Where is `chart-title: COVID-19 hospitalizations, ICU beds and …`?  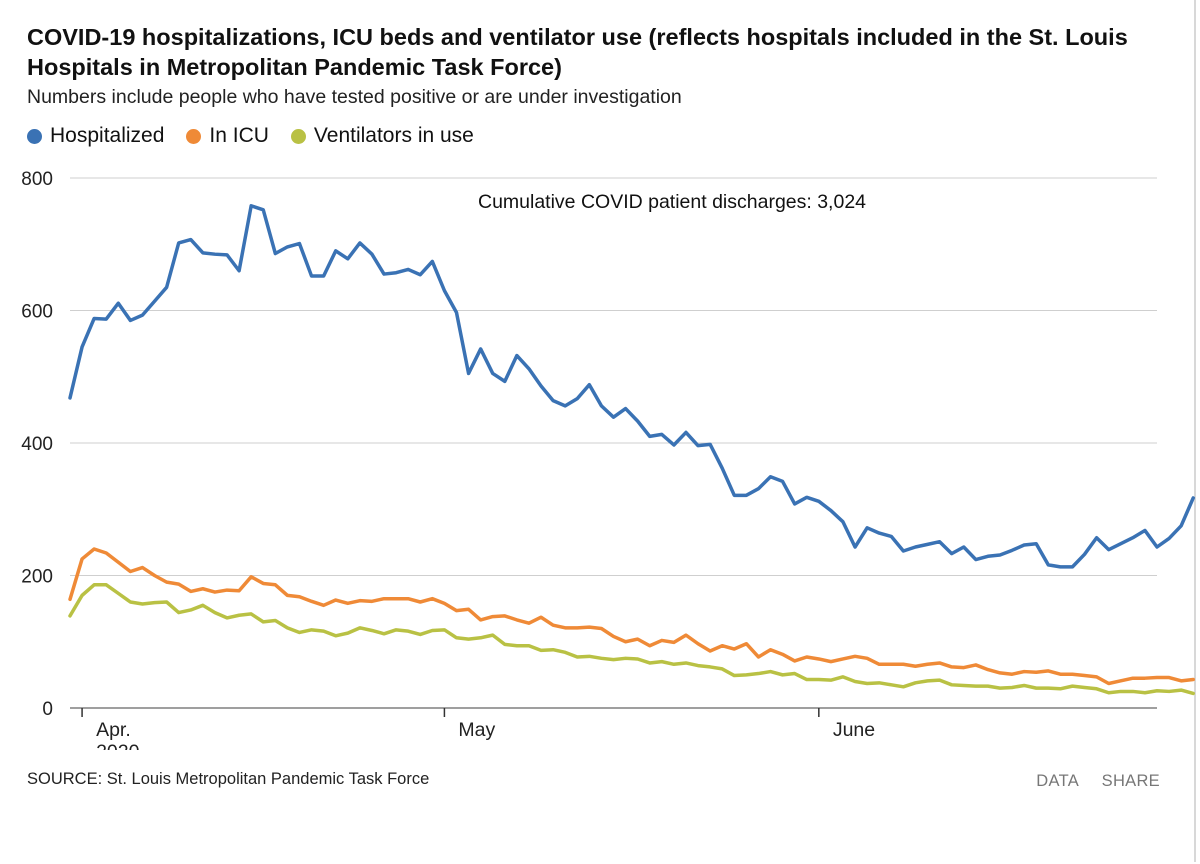 chart-title: COVID-19 hospitalizations, ICU beds and … is located at coordinates (577, 52).